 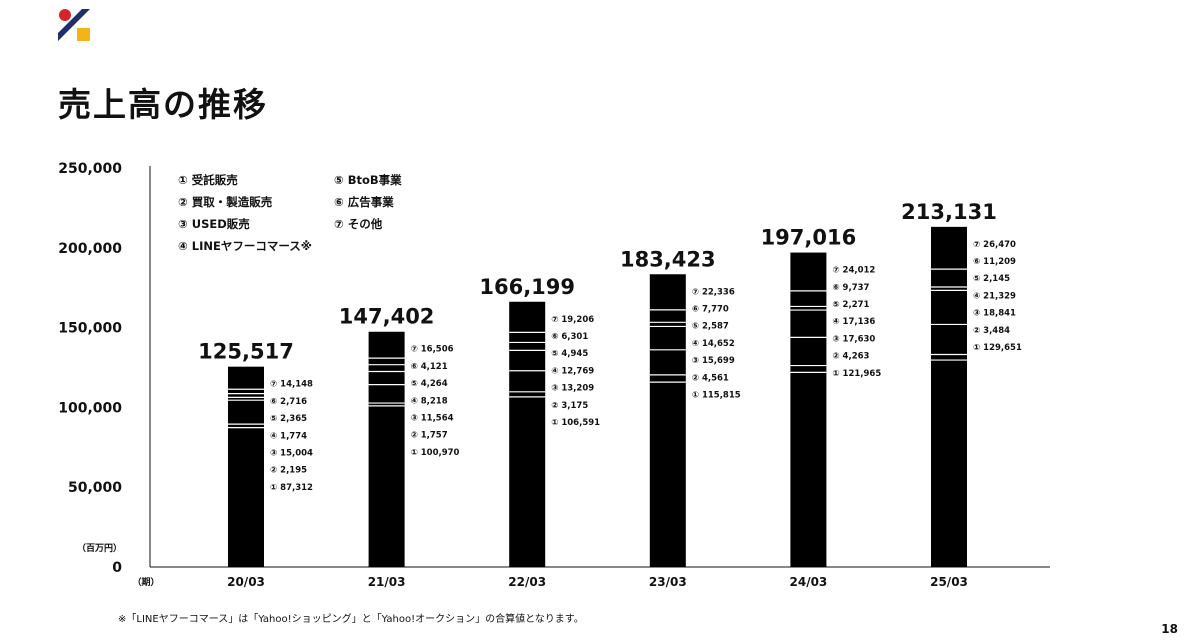 I want to click on segment-value-label: ③ 11,564, so click(x=432, y=419).